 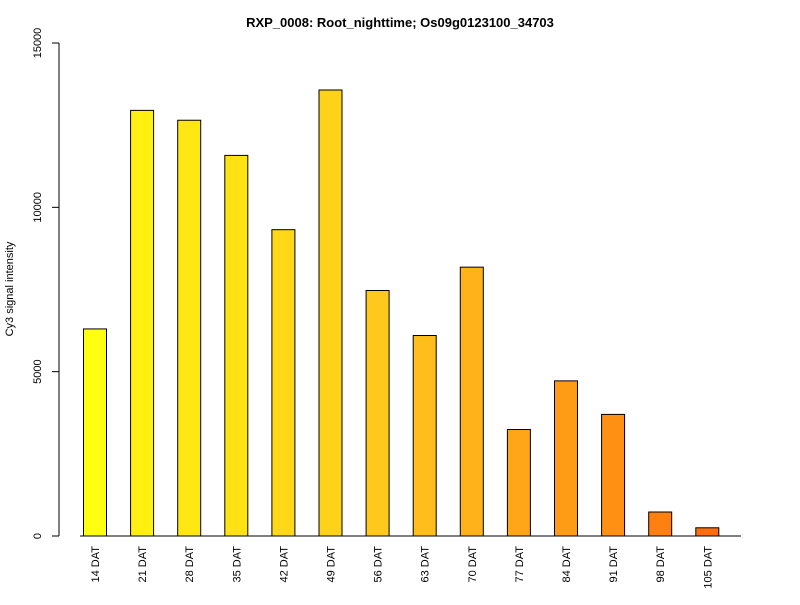 I want to click on x-tick-label: 91 DAT, so click(x=614, y=564).